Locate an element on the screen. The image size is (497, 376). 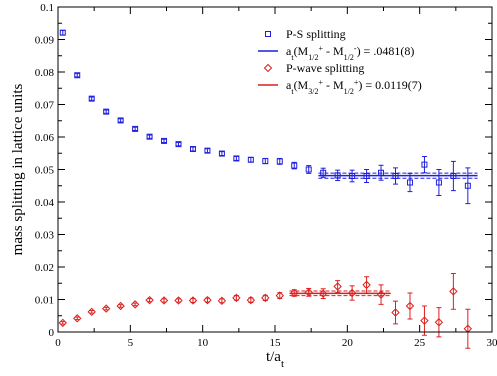
legend-ps-fit-label: at(M1/2+ - M1/2-) = .0481(8) is located at coordinates (350, 53).